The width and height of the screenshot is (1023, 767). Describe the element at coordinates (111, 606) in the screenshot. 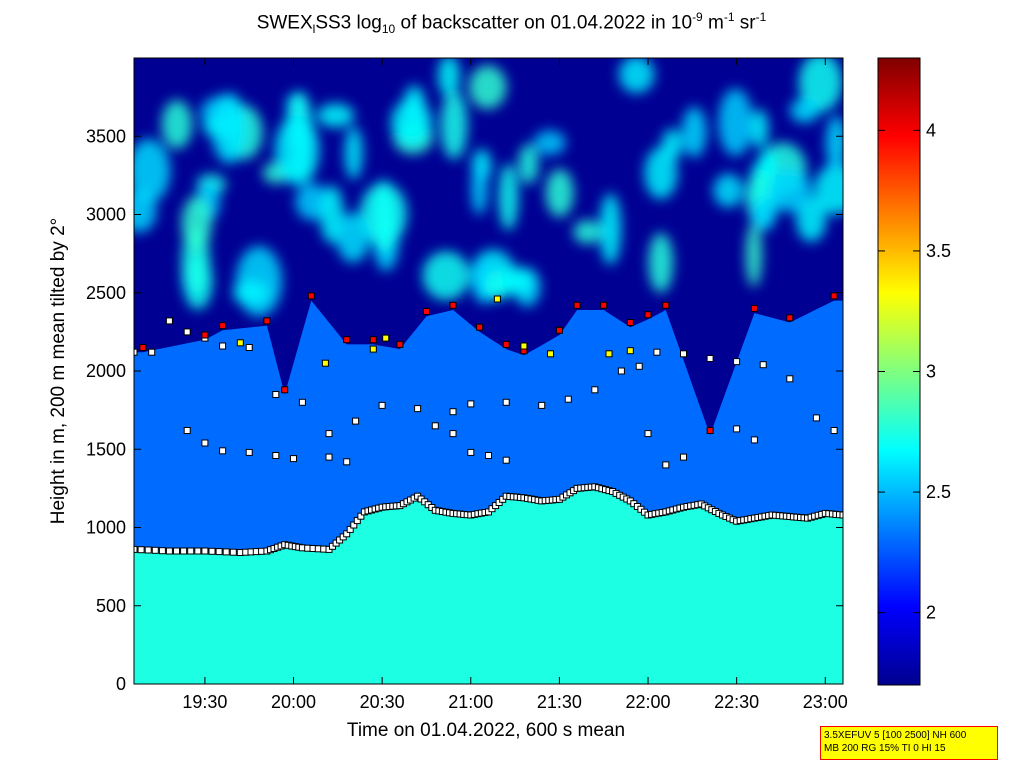

I see `y-tick-label: 500` at that location.